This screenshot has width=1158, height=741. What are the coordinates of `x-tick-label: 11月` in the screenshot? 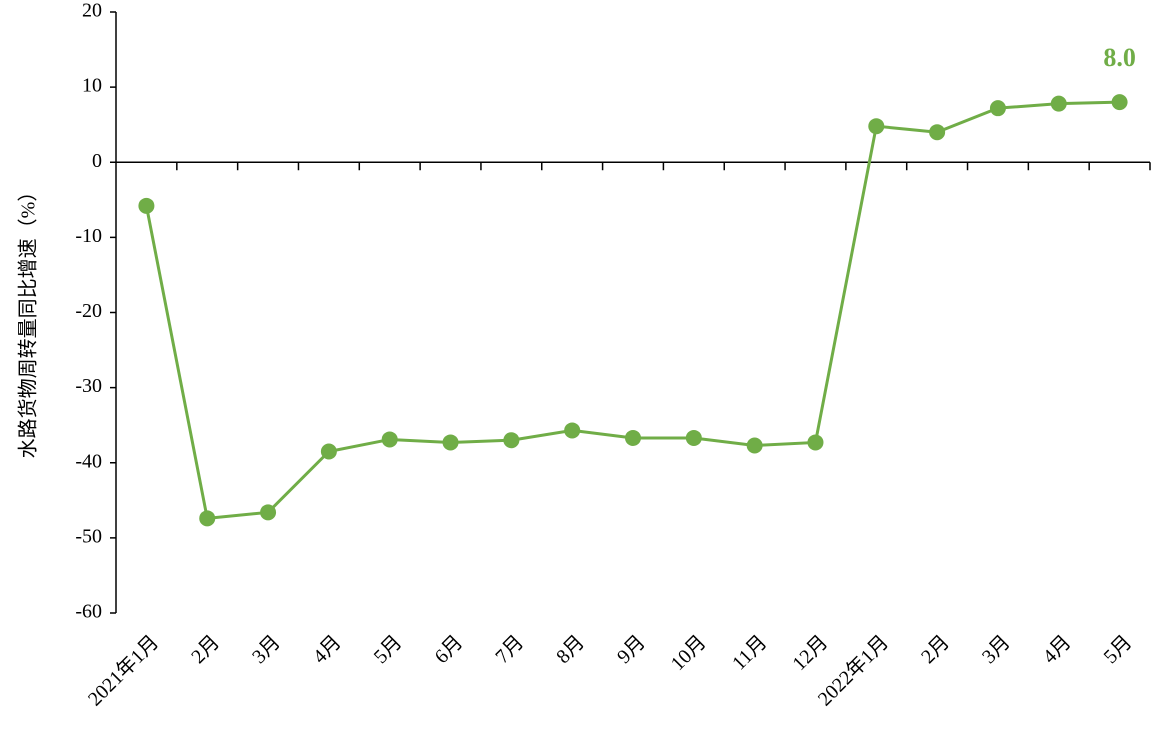 It's located at (749, 652).